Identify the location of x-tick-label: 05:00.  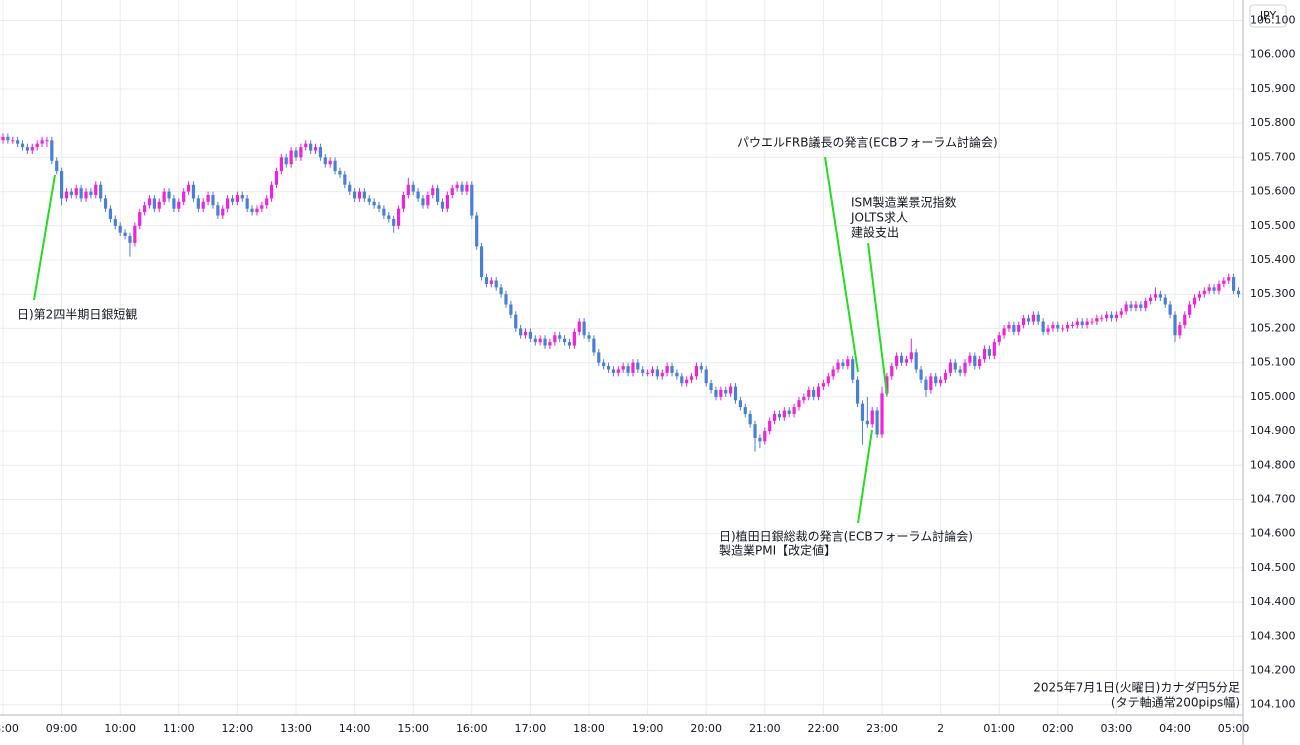
(1234, 728).